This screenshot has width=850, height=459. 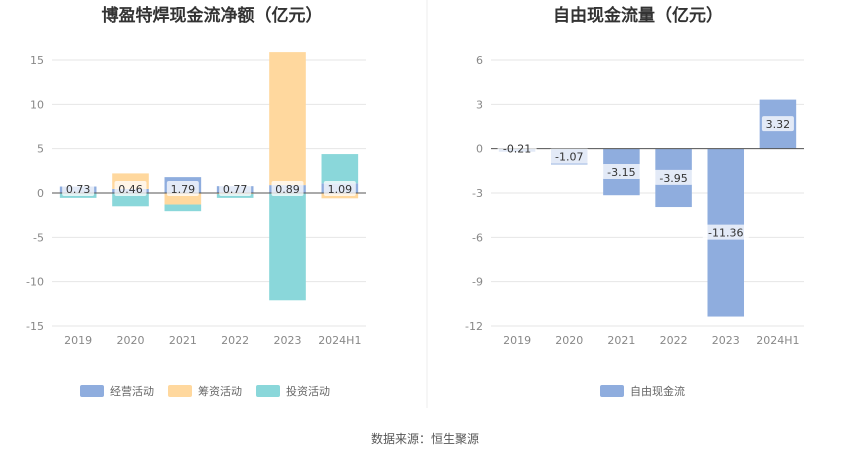 What do you see at coordinates (477, 237) in the screenshot?
I see `y-tick-label: -6` at bounding box center [477, 237].